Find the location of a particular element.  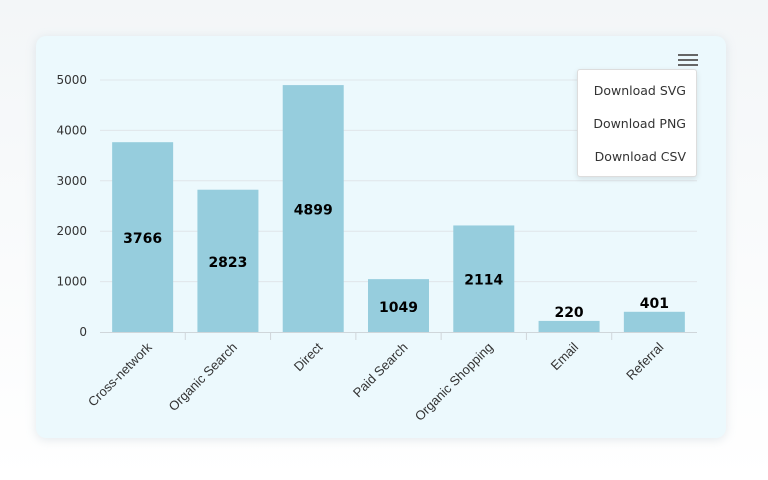

x-tick-label: Email is located at coordinates (565, 356).